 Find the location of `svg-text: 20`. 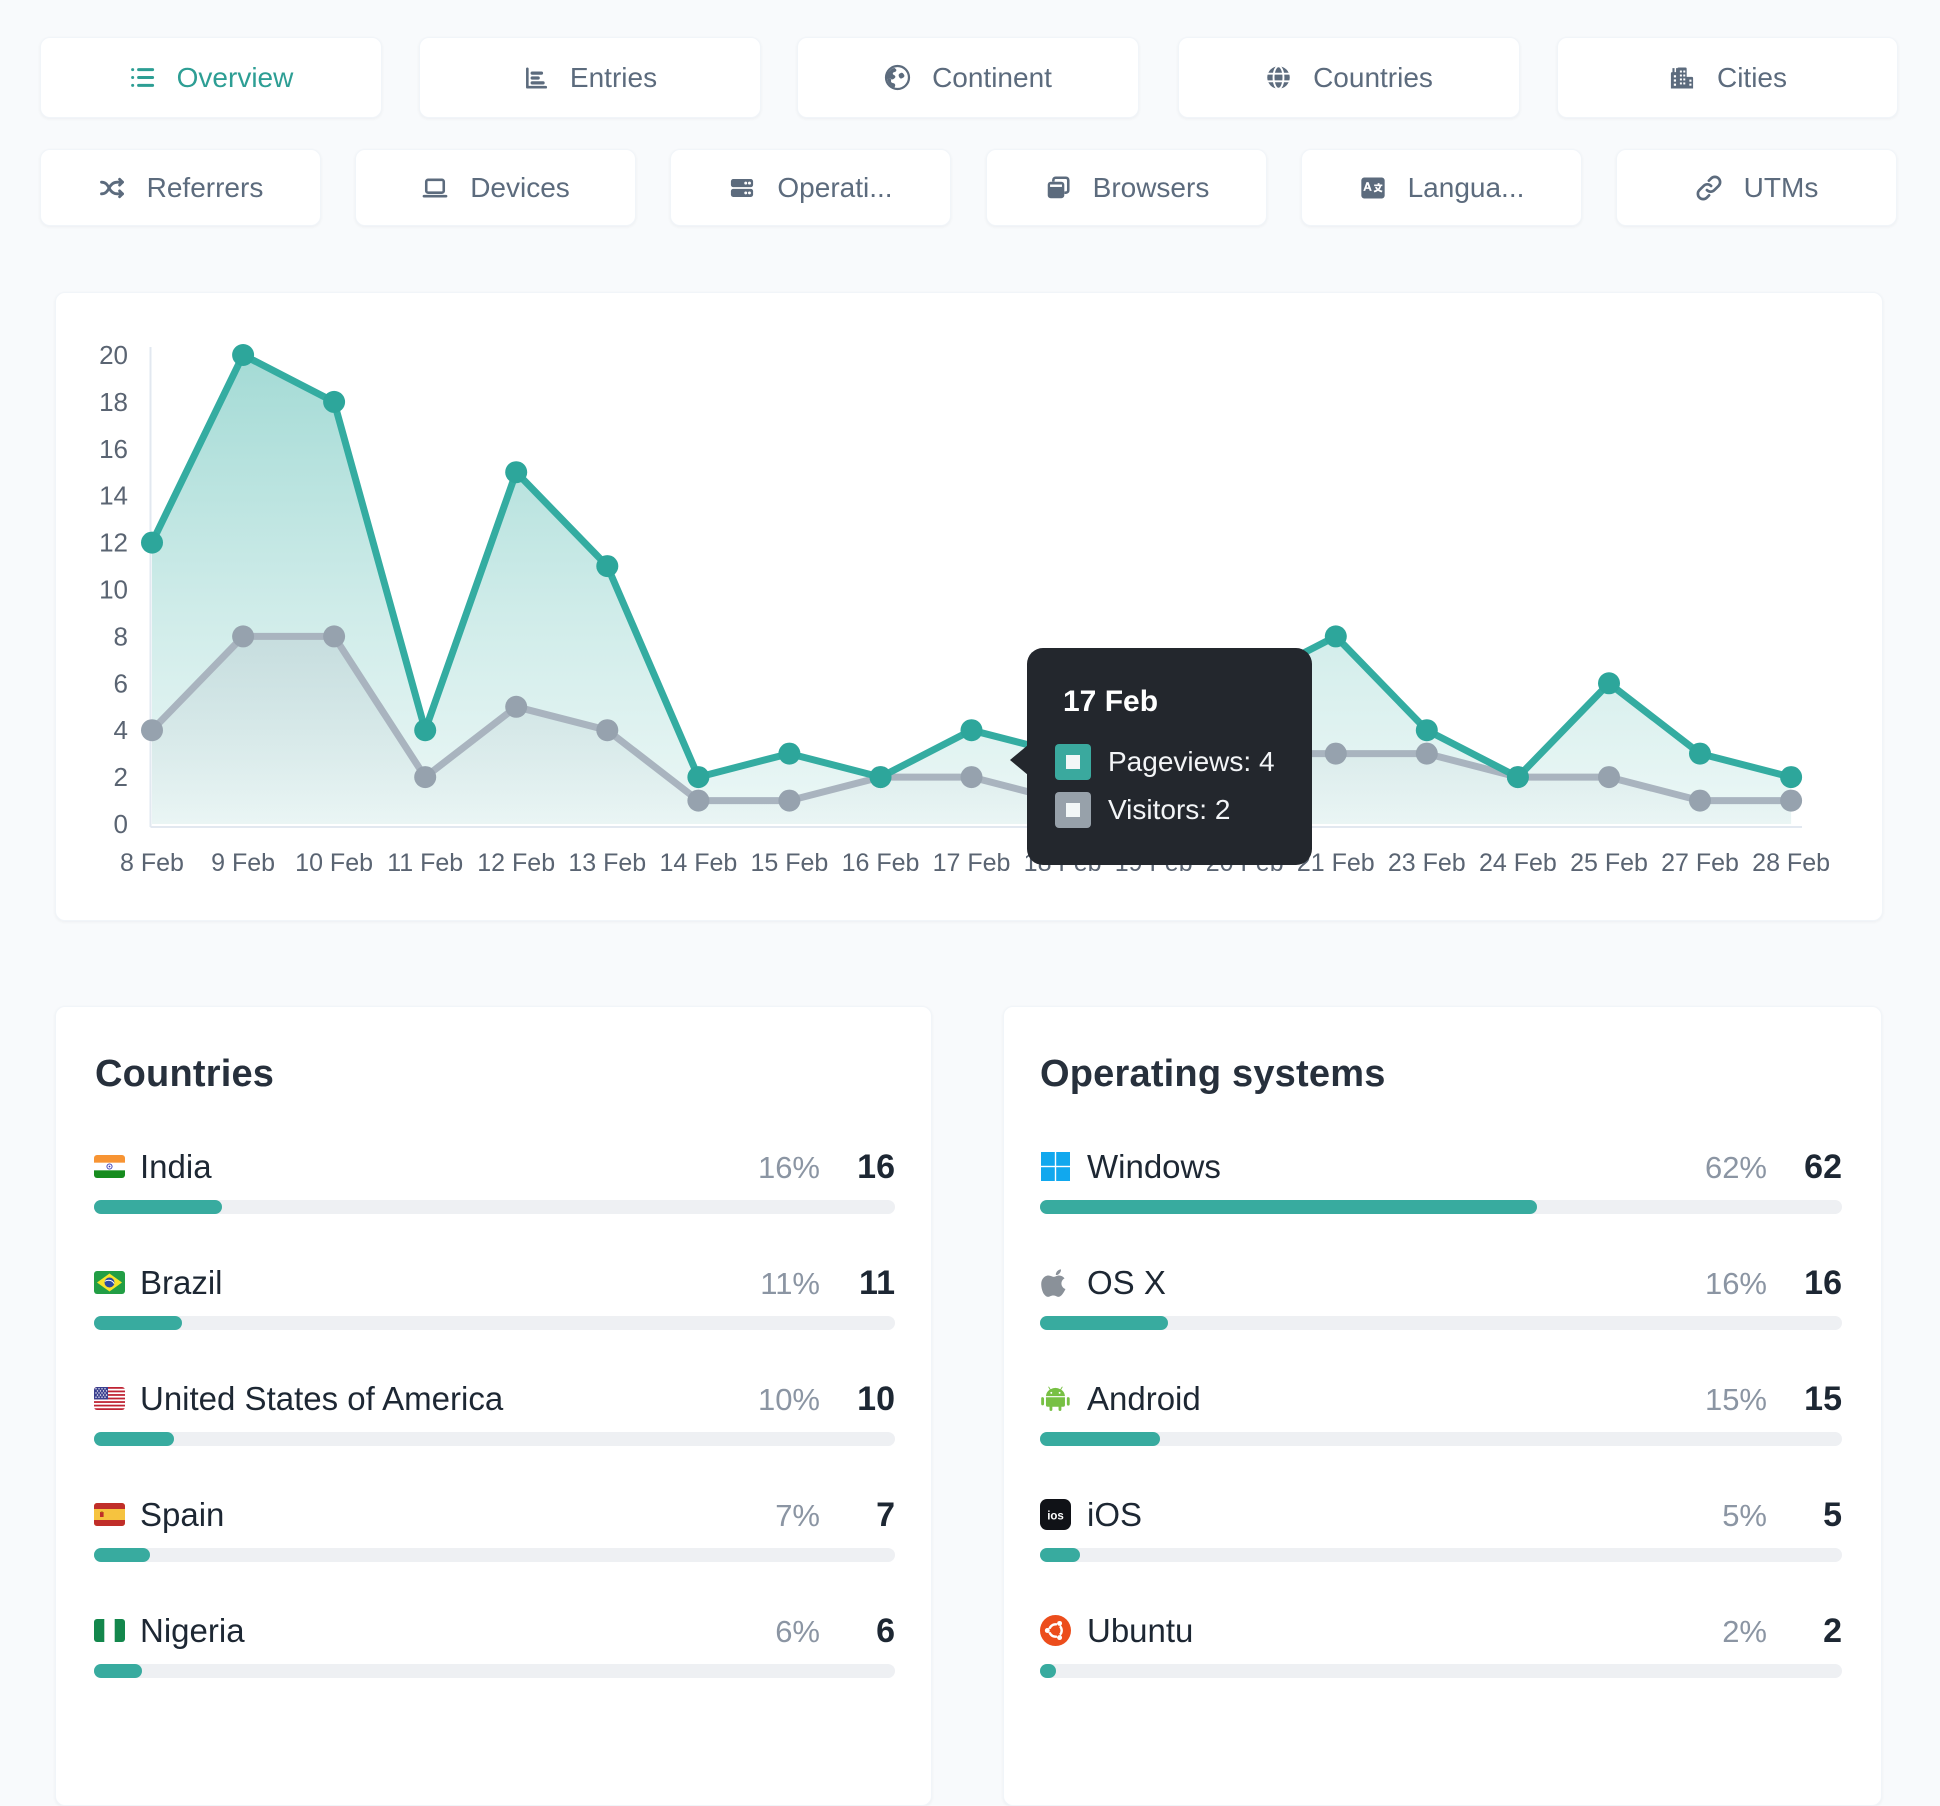

svg-text: 20 is located at coordinates (113, 355).